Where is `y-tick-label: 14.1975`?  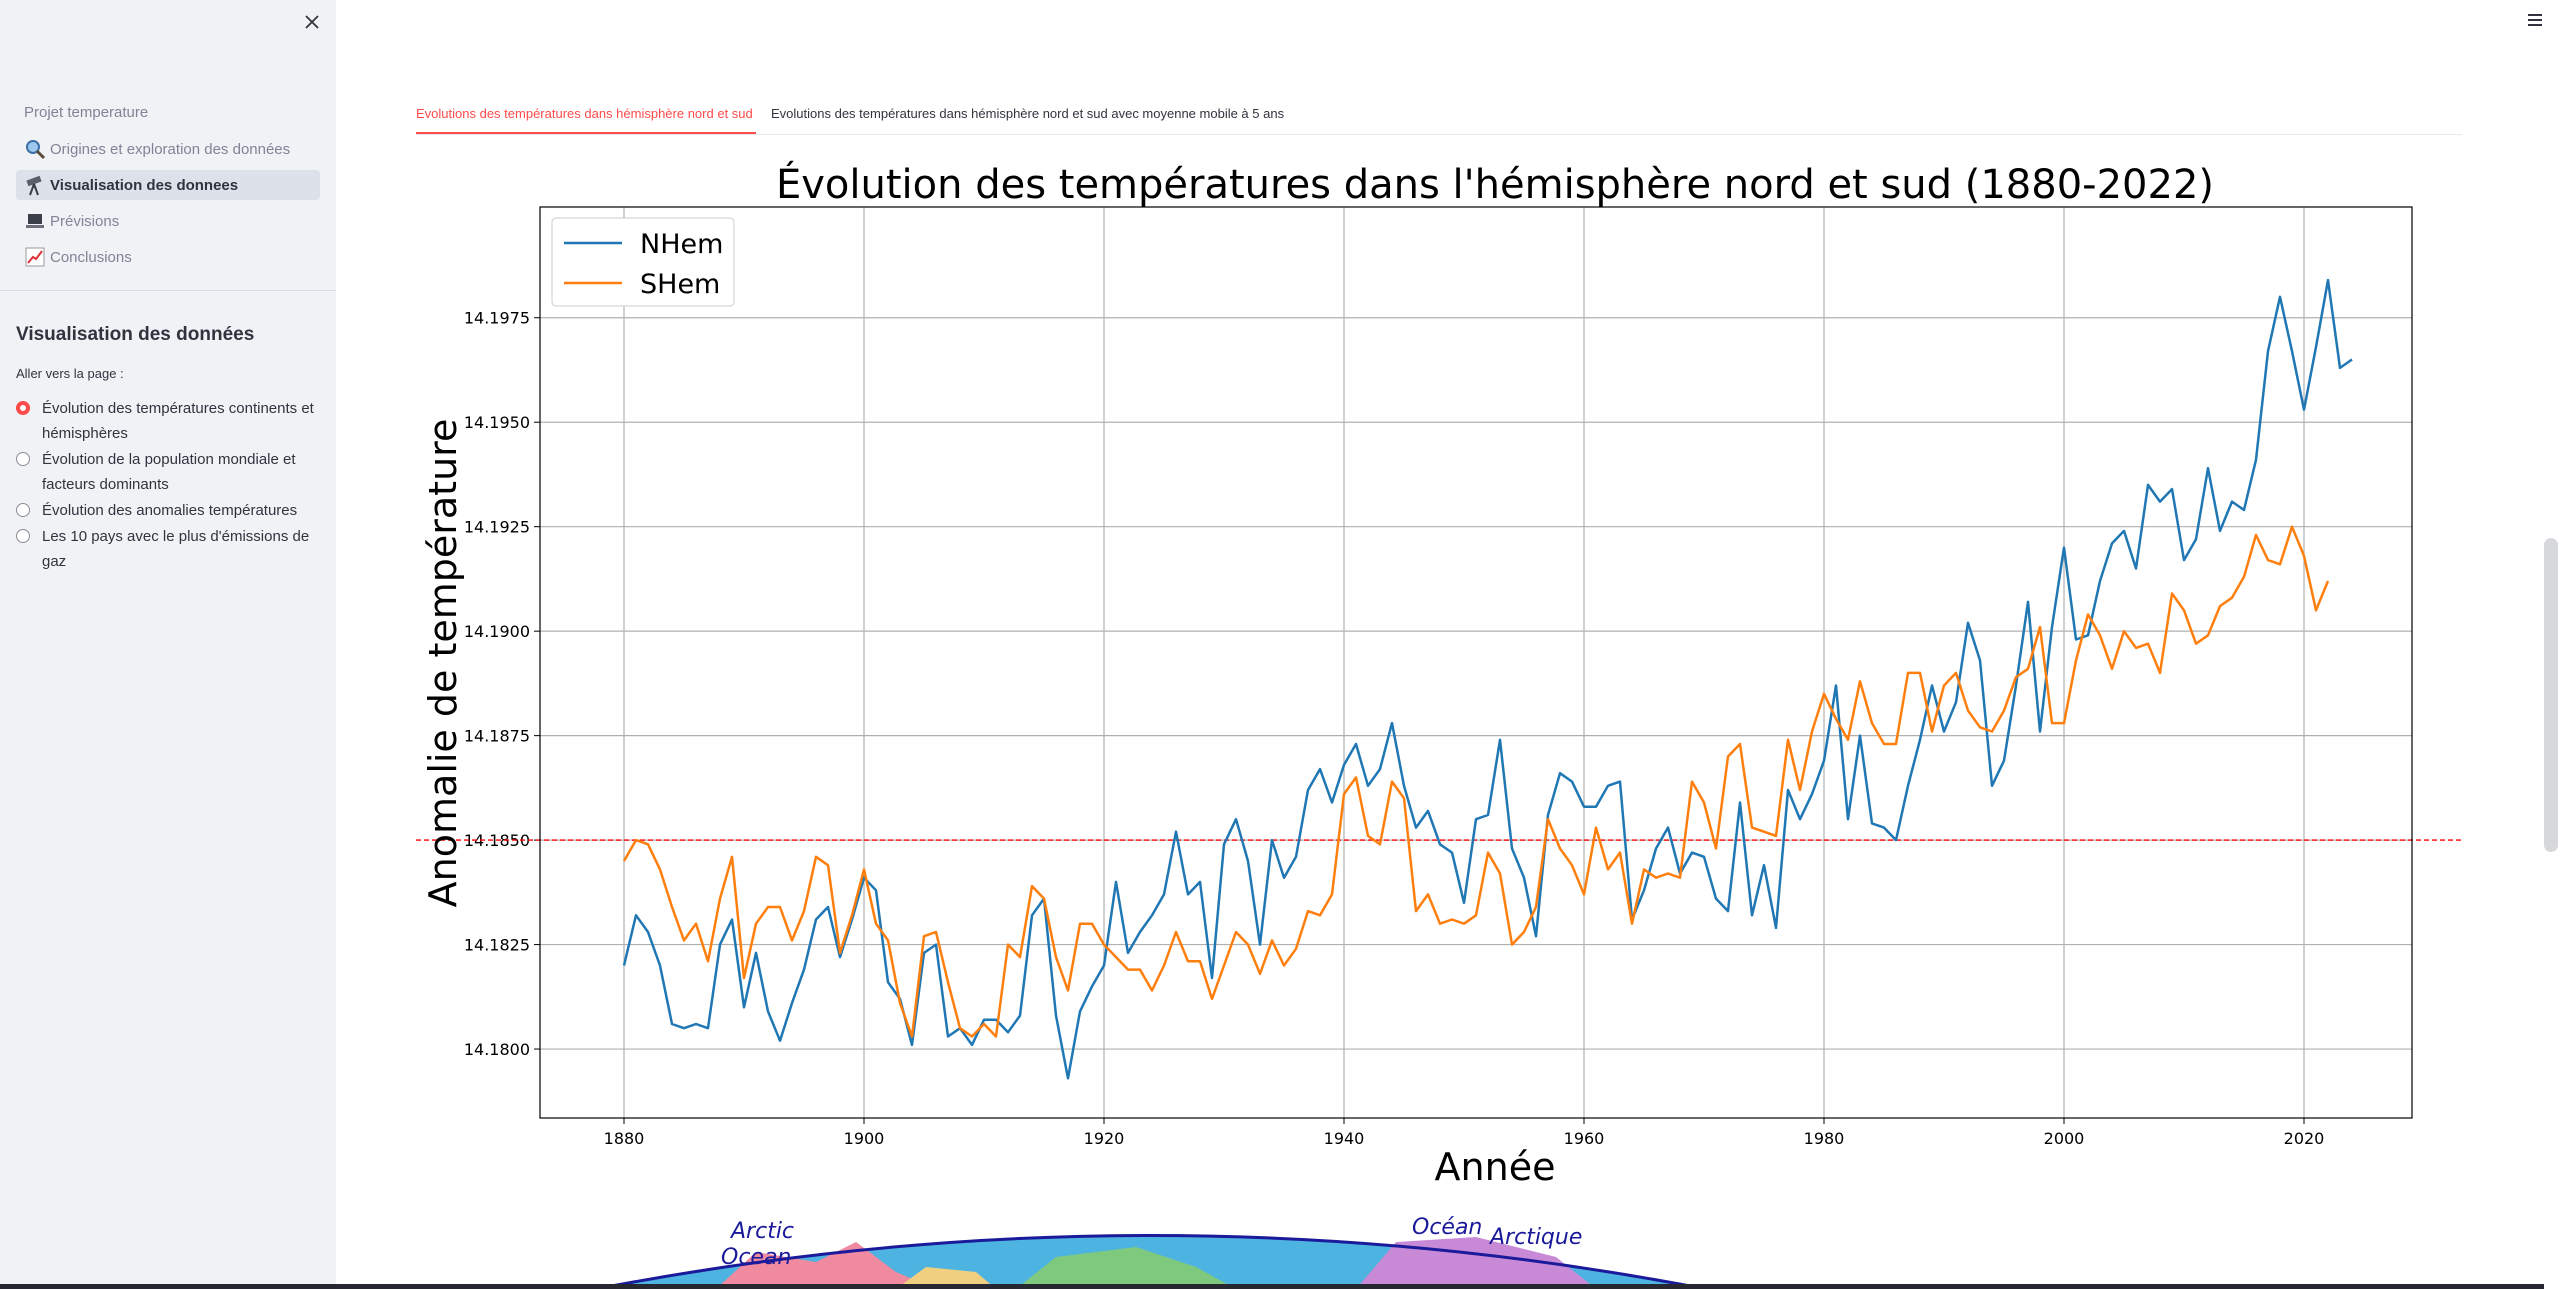
y-tick-label: 14.1975 is located at coordinates (497, 318).